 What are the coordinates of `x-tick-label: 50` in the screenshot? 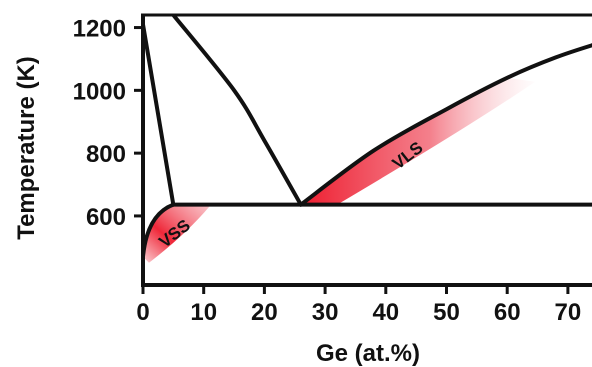 It's located at (446, 312).